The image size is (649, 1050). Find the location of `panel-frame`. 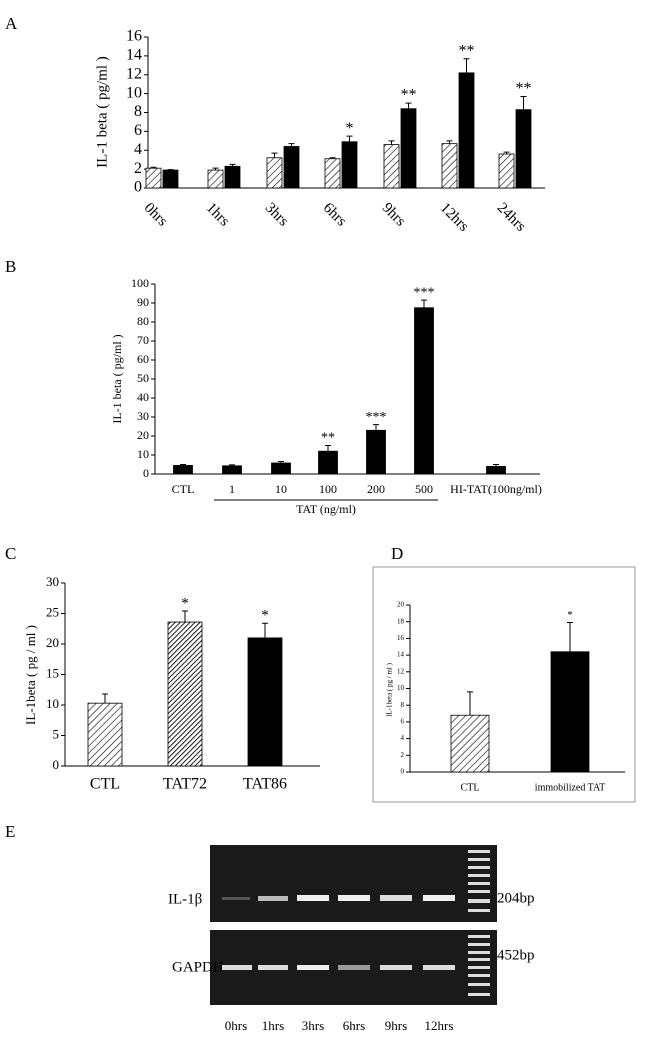

panel-frame is located at coordinates (504, 684).